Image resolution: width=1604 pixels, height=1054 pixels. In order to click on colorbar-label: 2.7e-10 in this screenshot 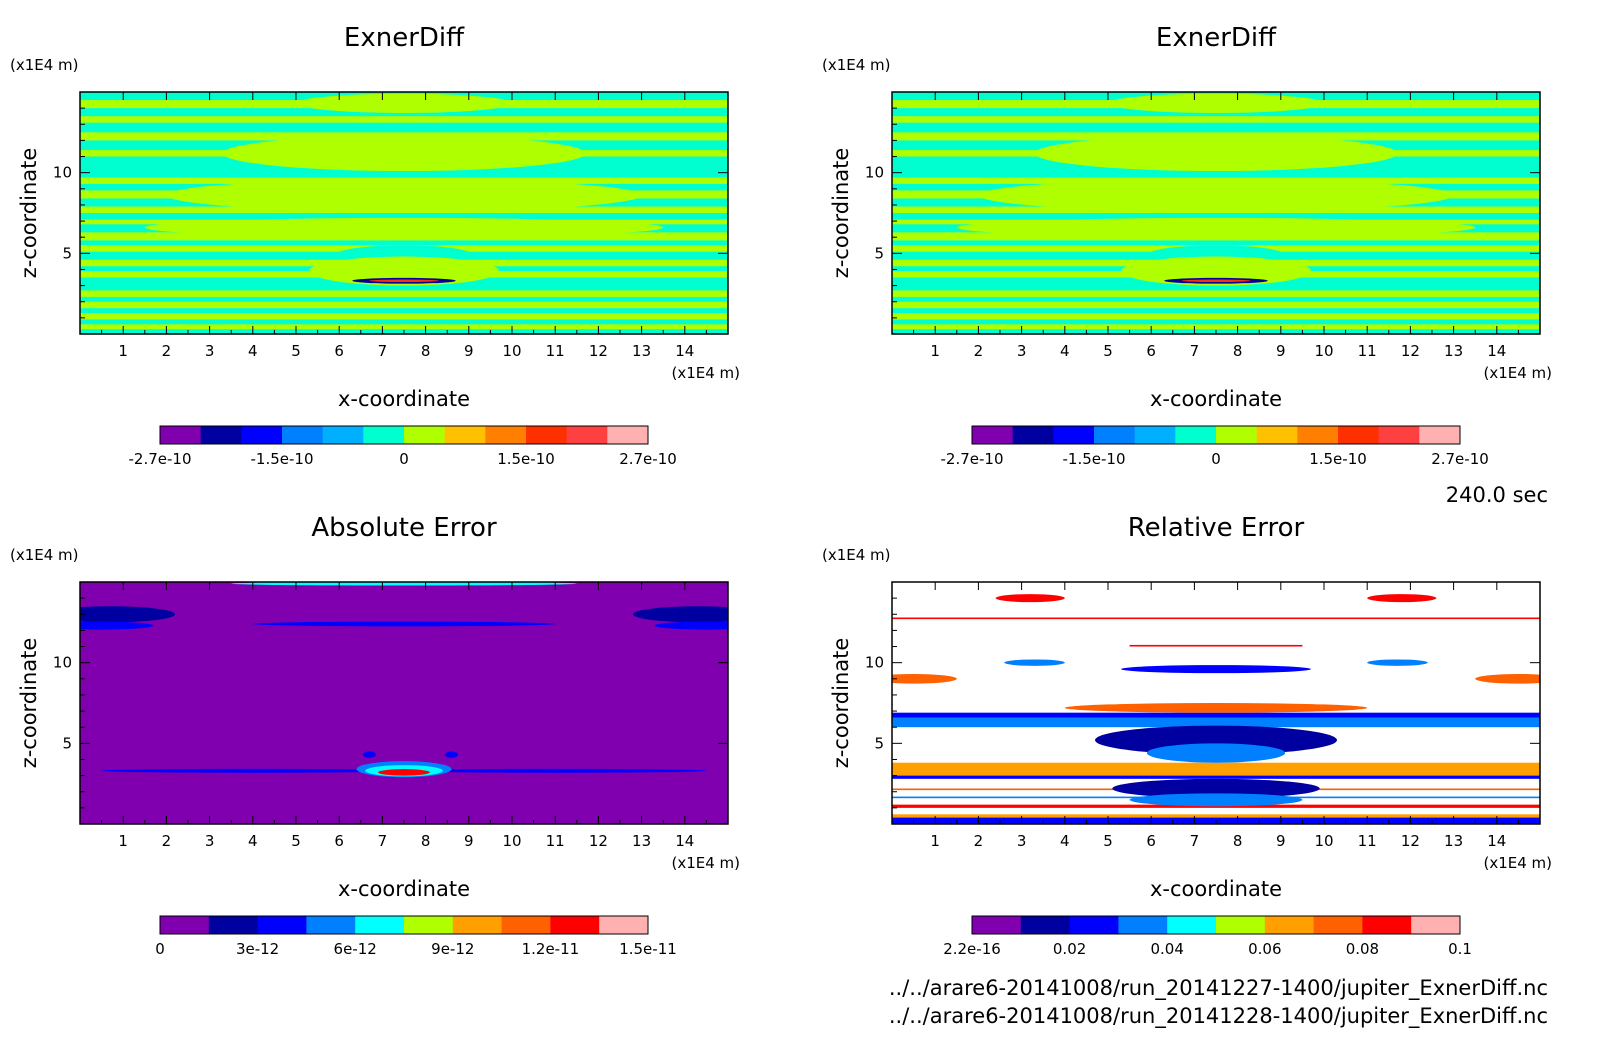, I will do `click(1460, 459)`.